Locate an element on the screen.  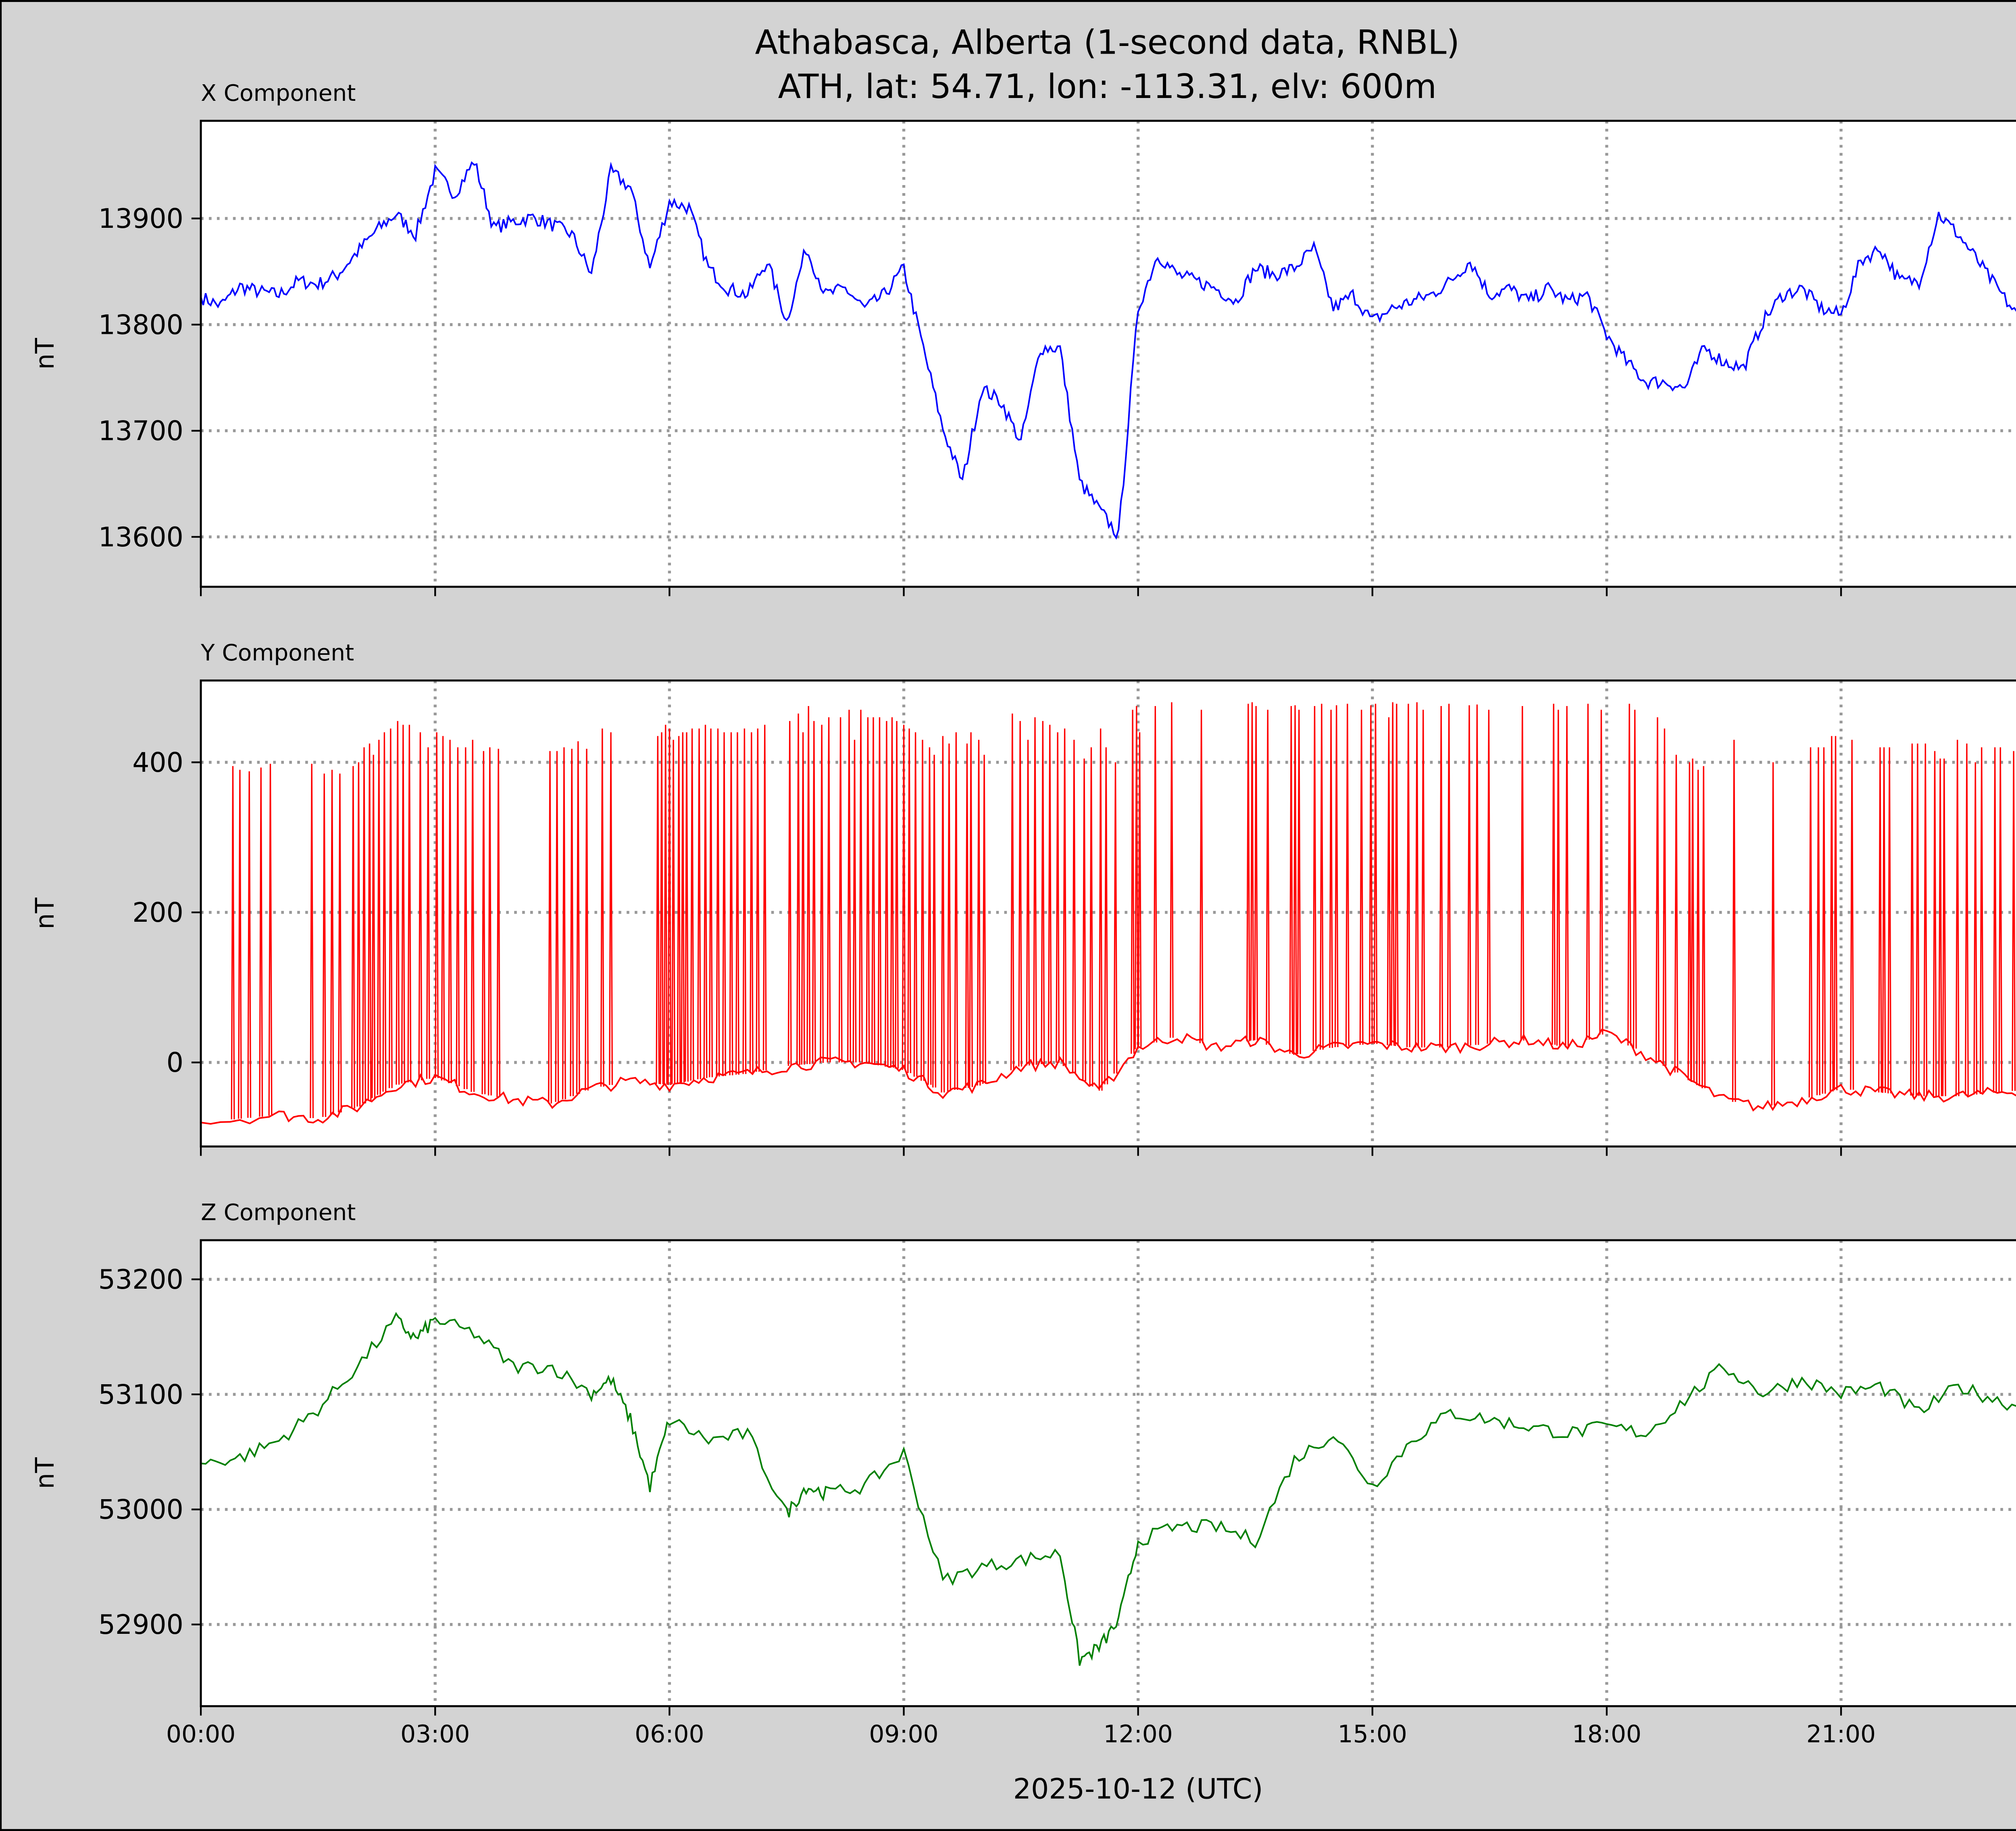
panel-title: Y Component is located at coordinates (277, 653).